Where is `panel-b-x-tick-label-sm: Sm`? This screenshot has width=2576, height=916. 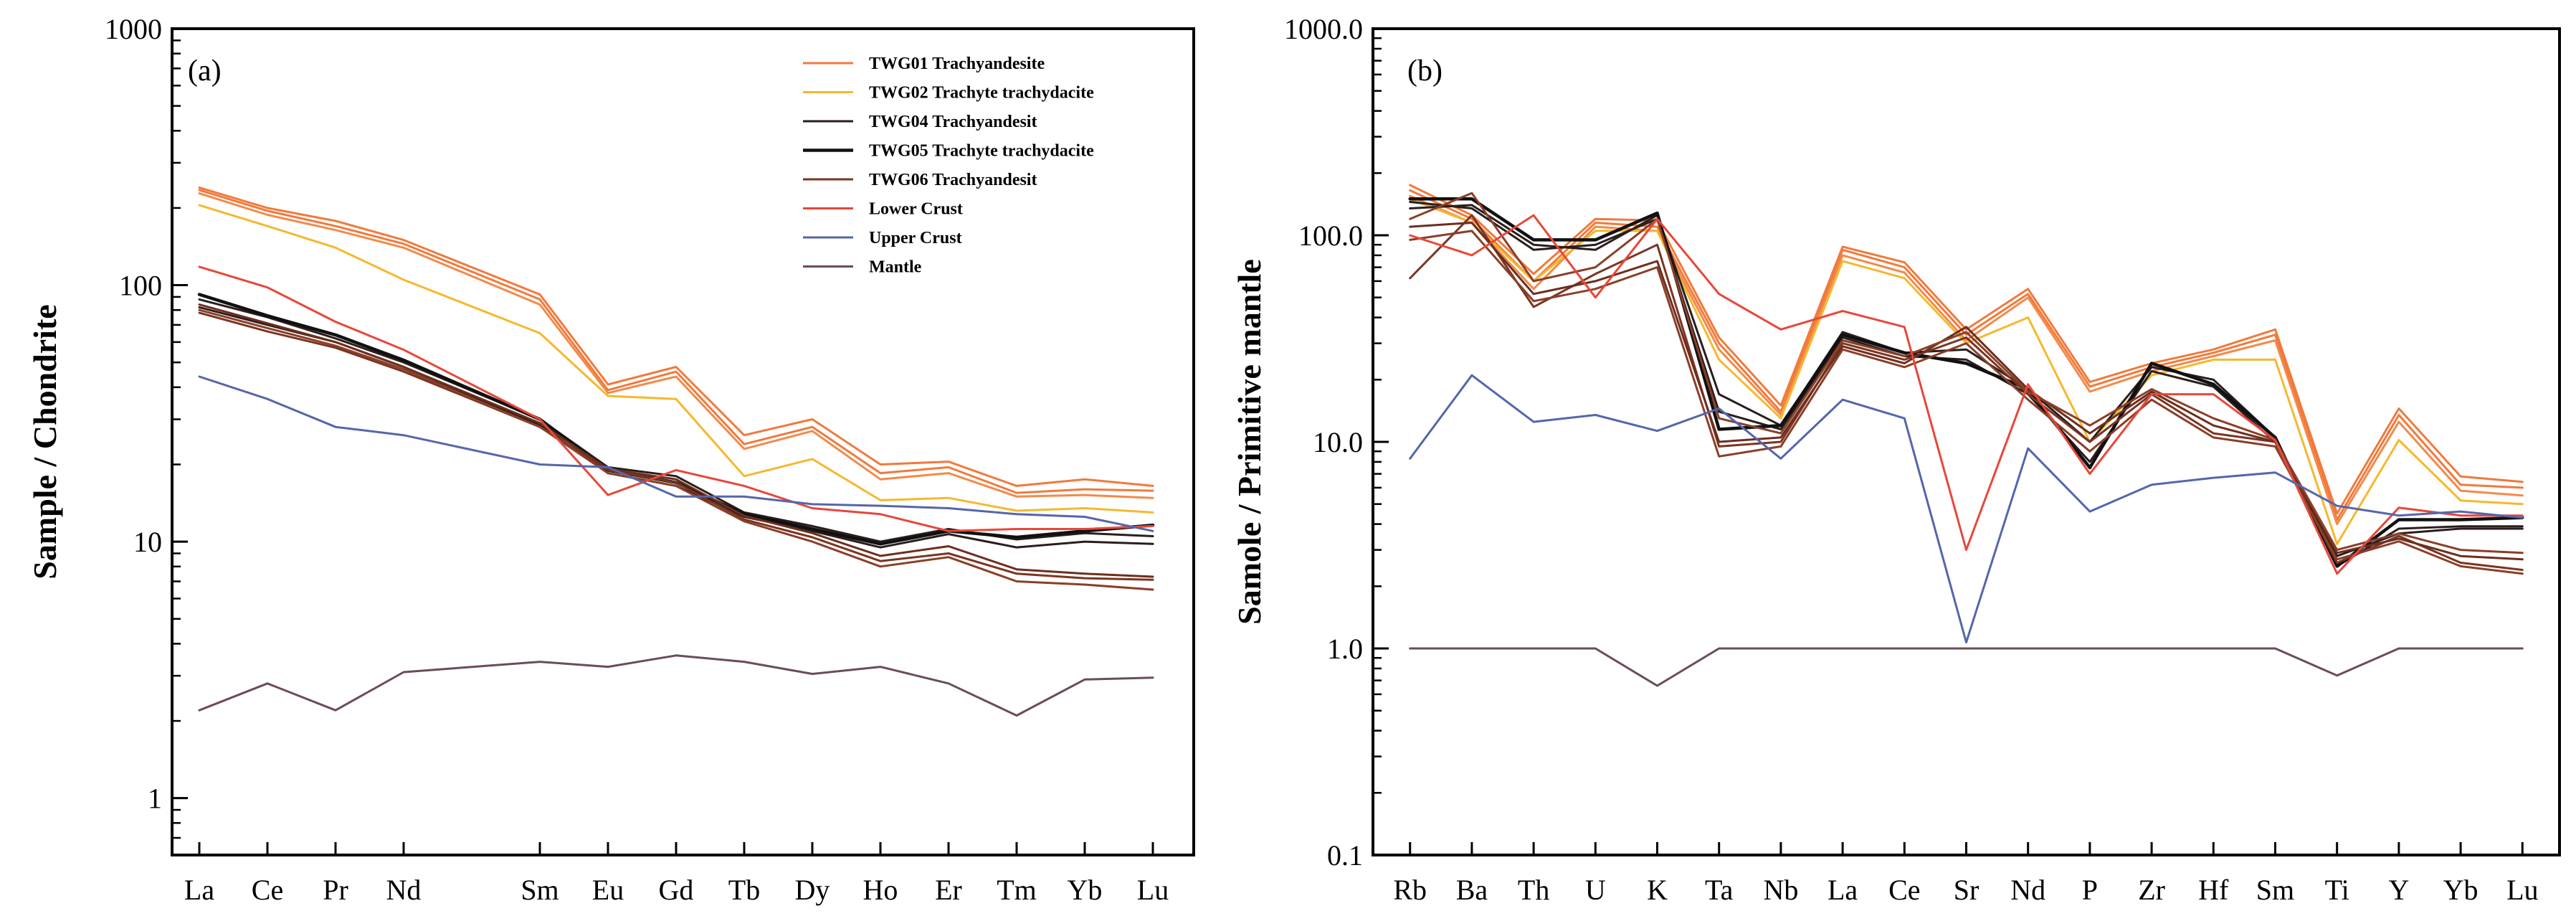 panel-b-x-tick-label-sm: Sm is located at coordinates (2275, 890).